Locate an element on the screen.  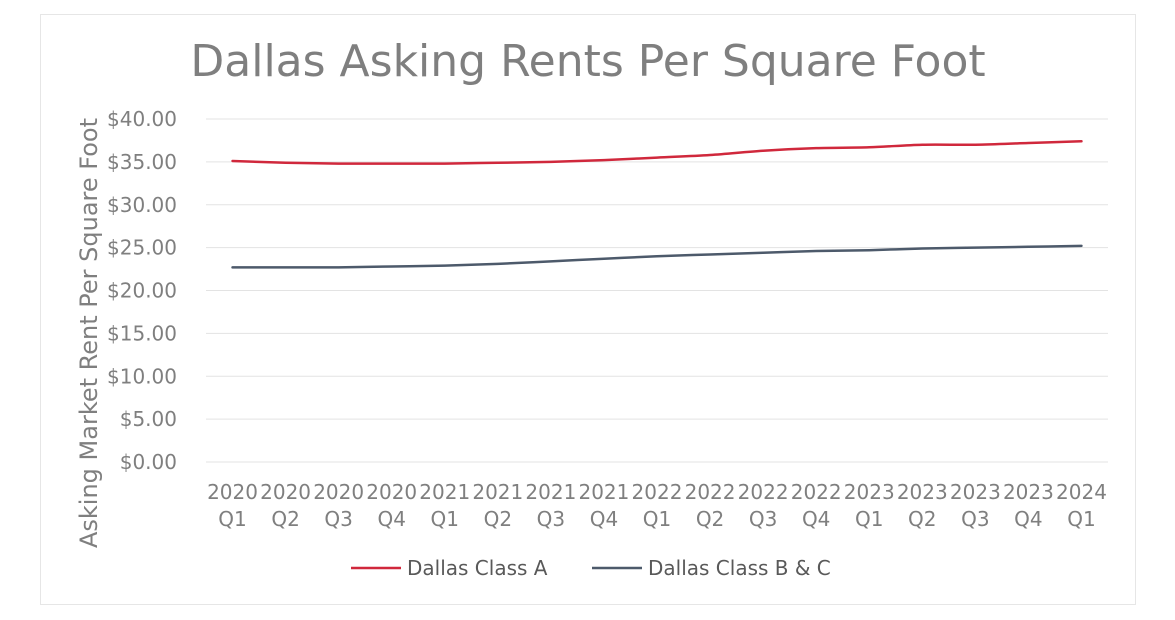
y-tick-label: $15.00 is located at coordinates (142, 333).